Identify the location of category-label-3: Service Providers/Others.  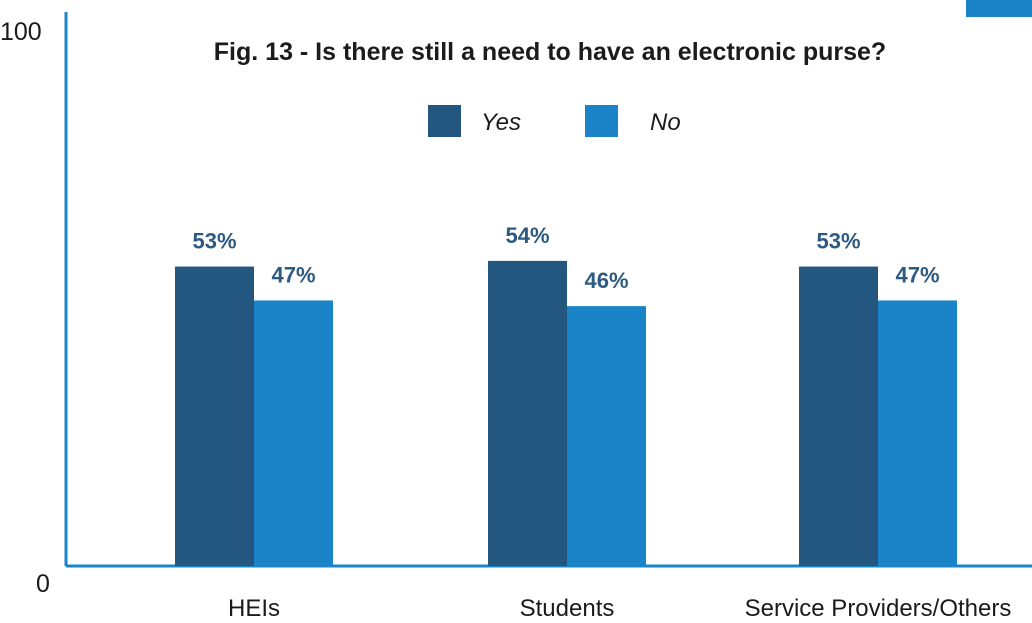
(878, 606).